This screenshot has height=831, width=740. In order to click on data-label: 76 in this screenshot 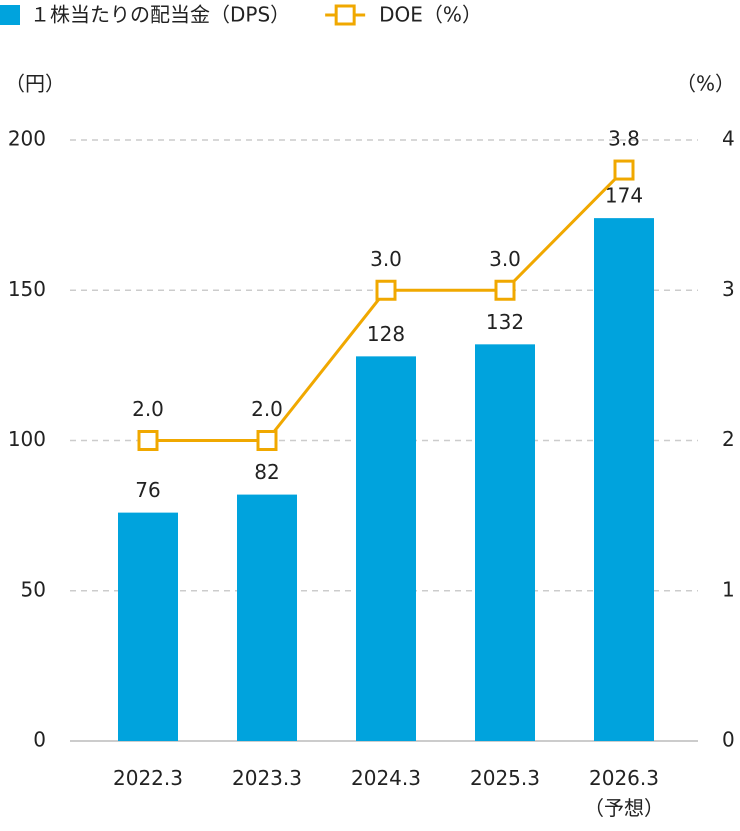, I will do `click(147, 490)`.